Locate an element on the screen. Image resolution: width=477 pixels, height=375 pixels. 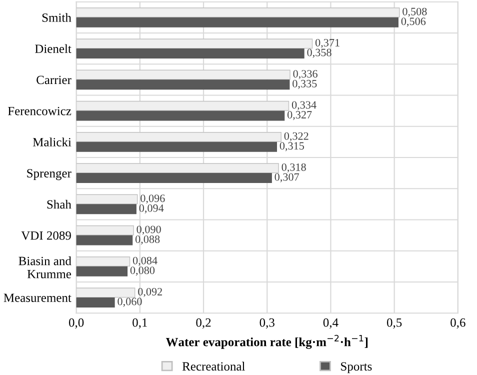
y-tick-label: Shah is located at coordinates (59, 204).